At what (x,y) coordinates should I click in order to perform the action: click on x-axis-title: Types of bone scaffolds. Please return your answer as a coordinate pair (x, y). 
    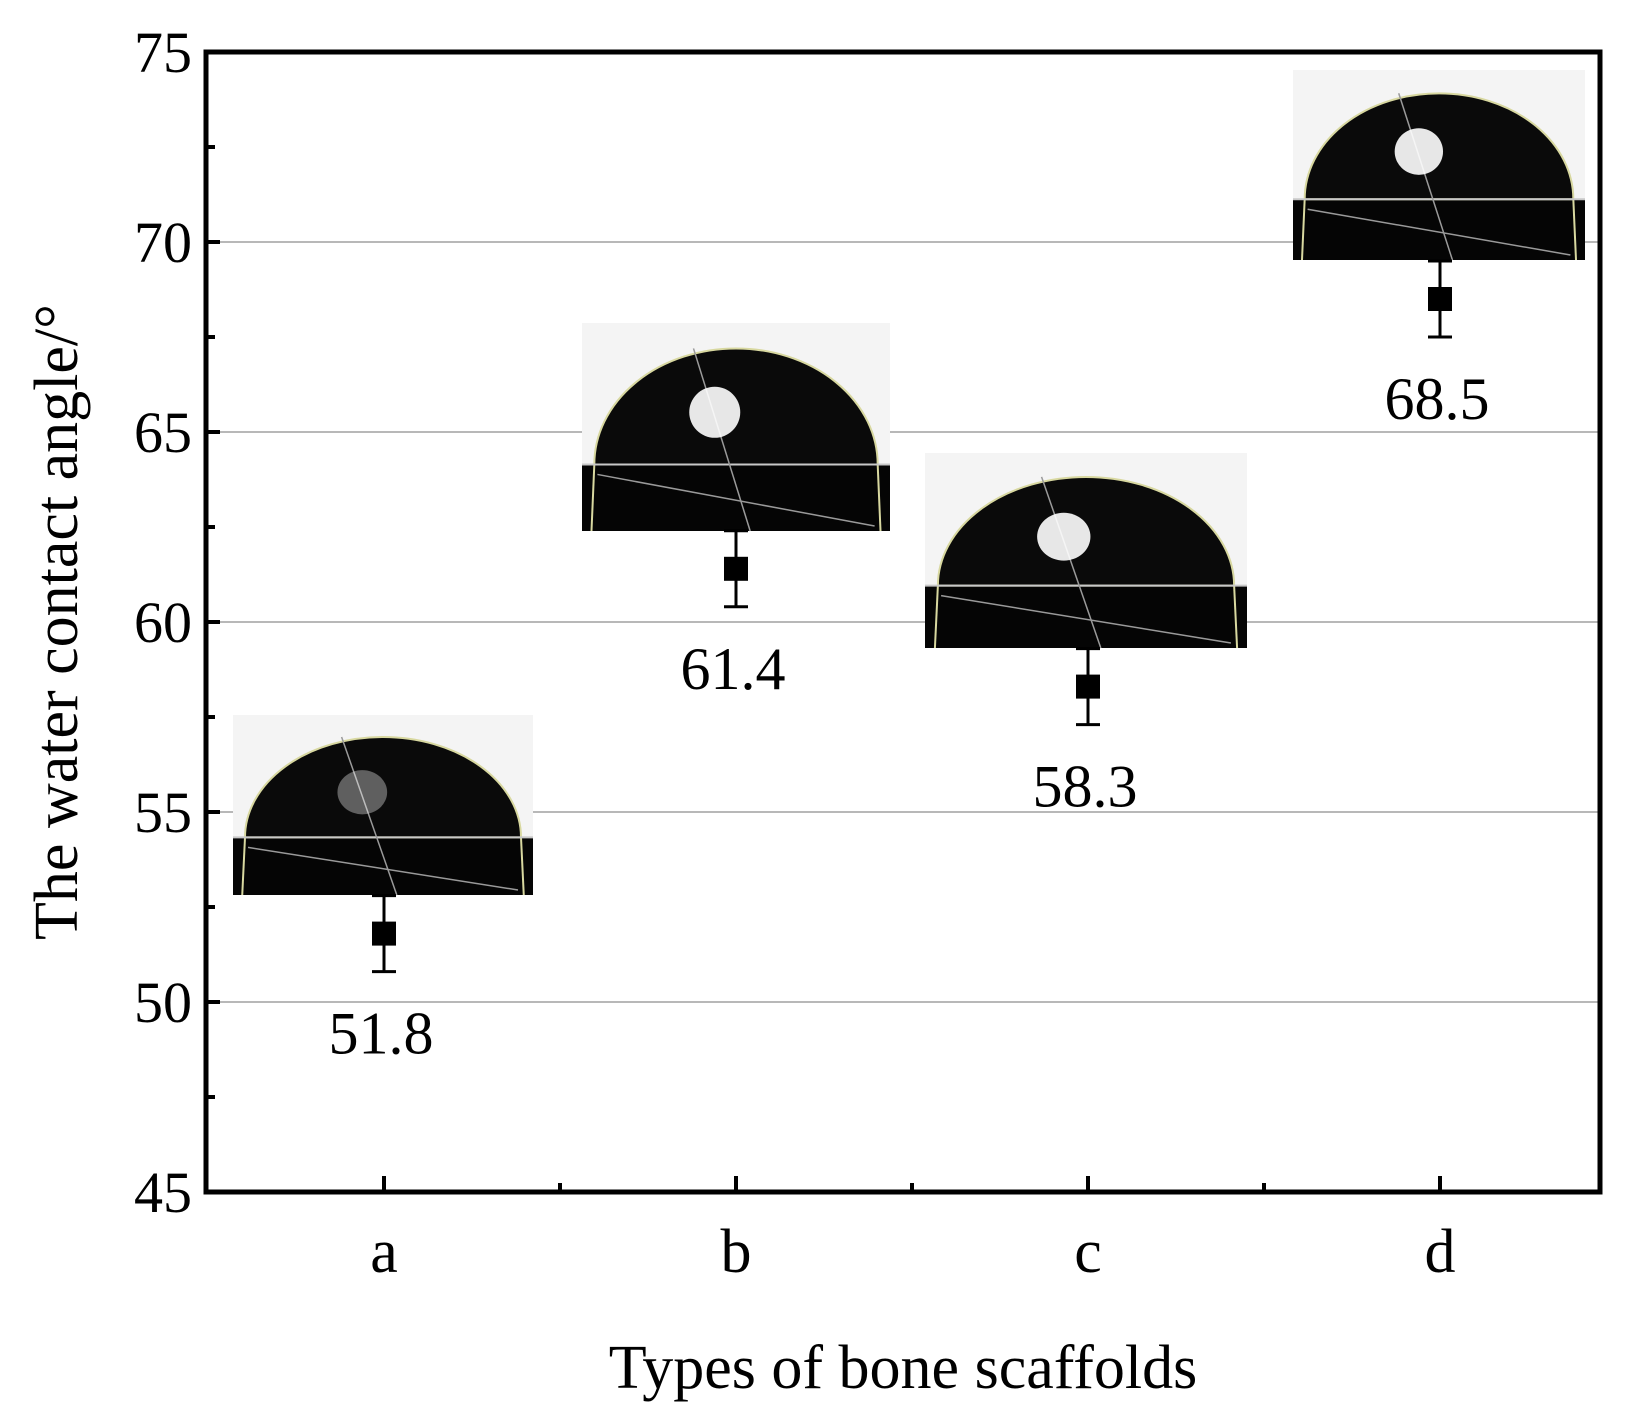
    Looking at the image, I should click on (903, 1368).